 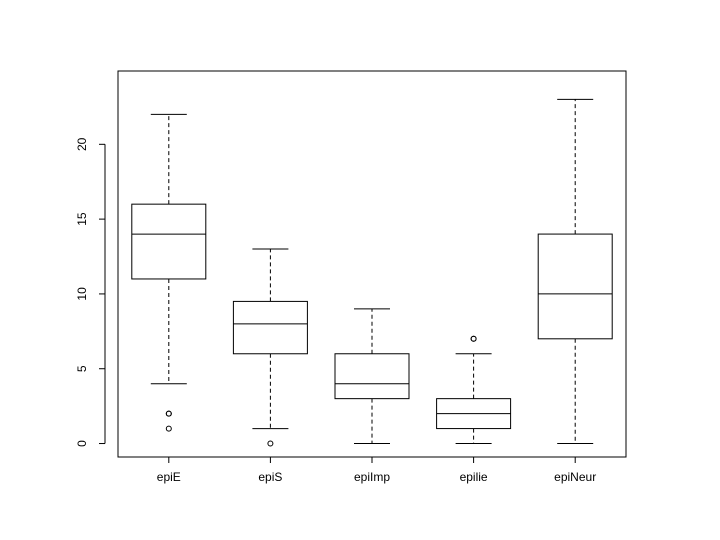 I want to click on x-tick-label: epiE, so click(x=169, y=477).